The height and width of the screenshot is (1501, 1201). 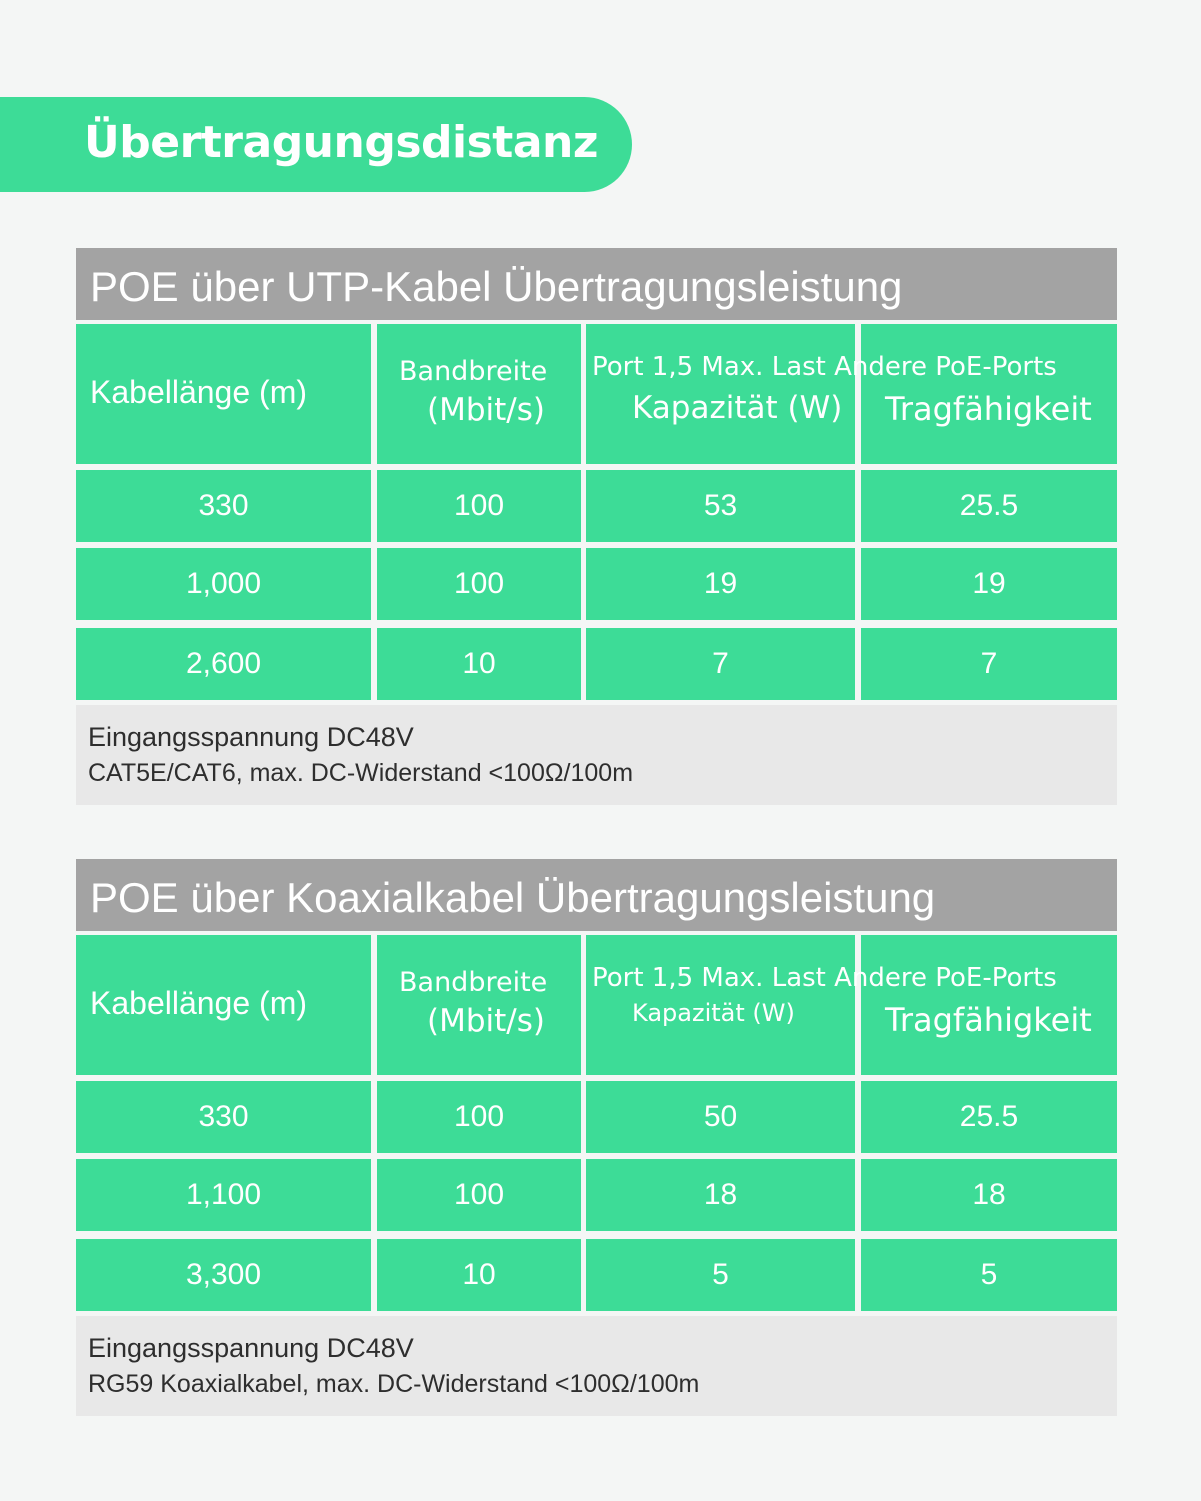 I want to click on cell-capacity: 53, so click(x=720, y=506).